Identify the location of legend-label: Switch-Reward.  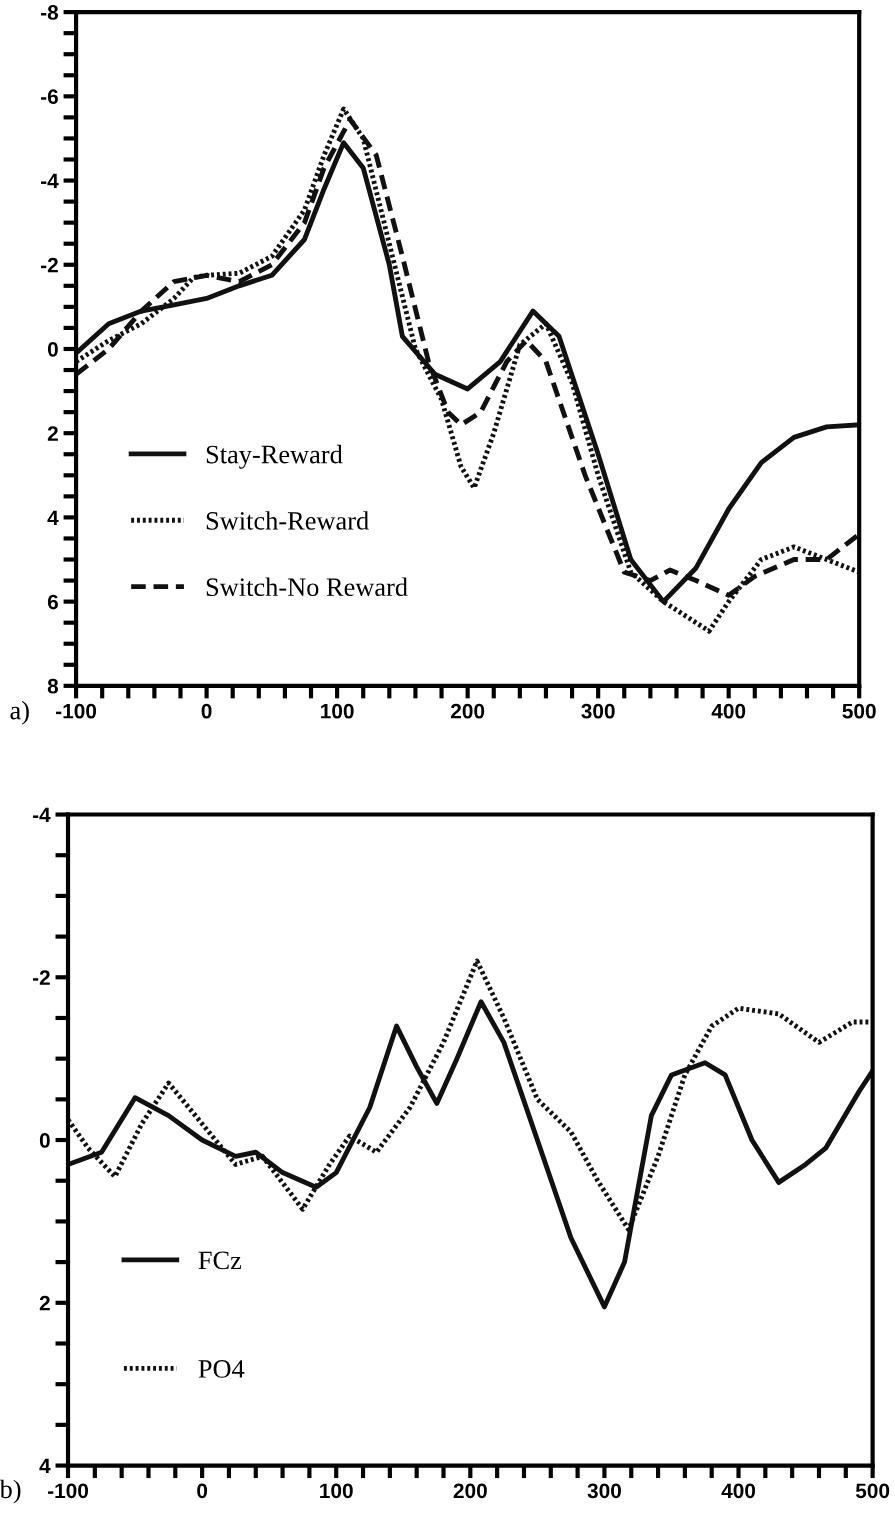
(287, 520).